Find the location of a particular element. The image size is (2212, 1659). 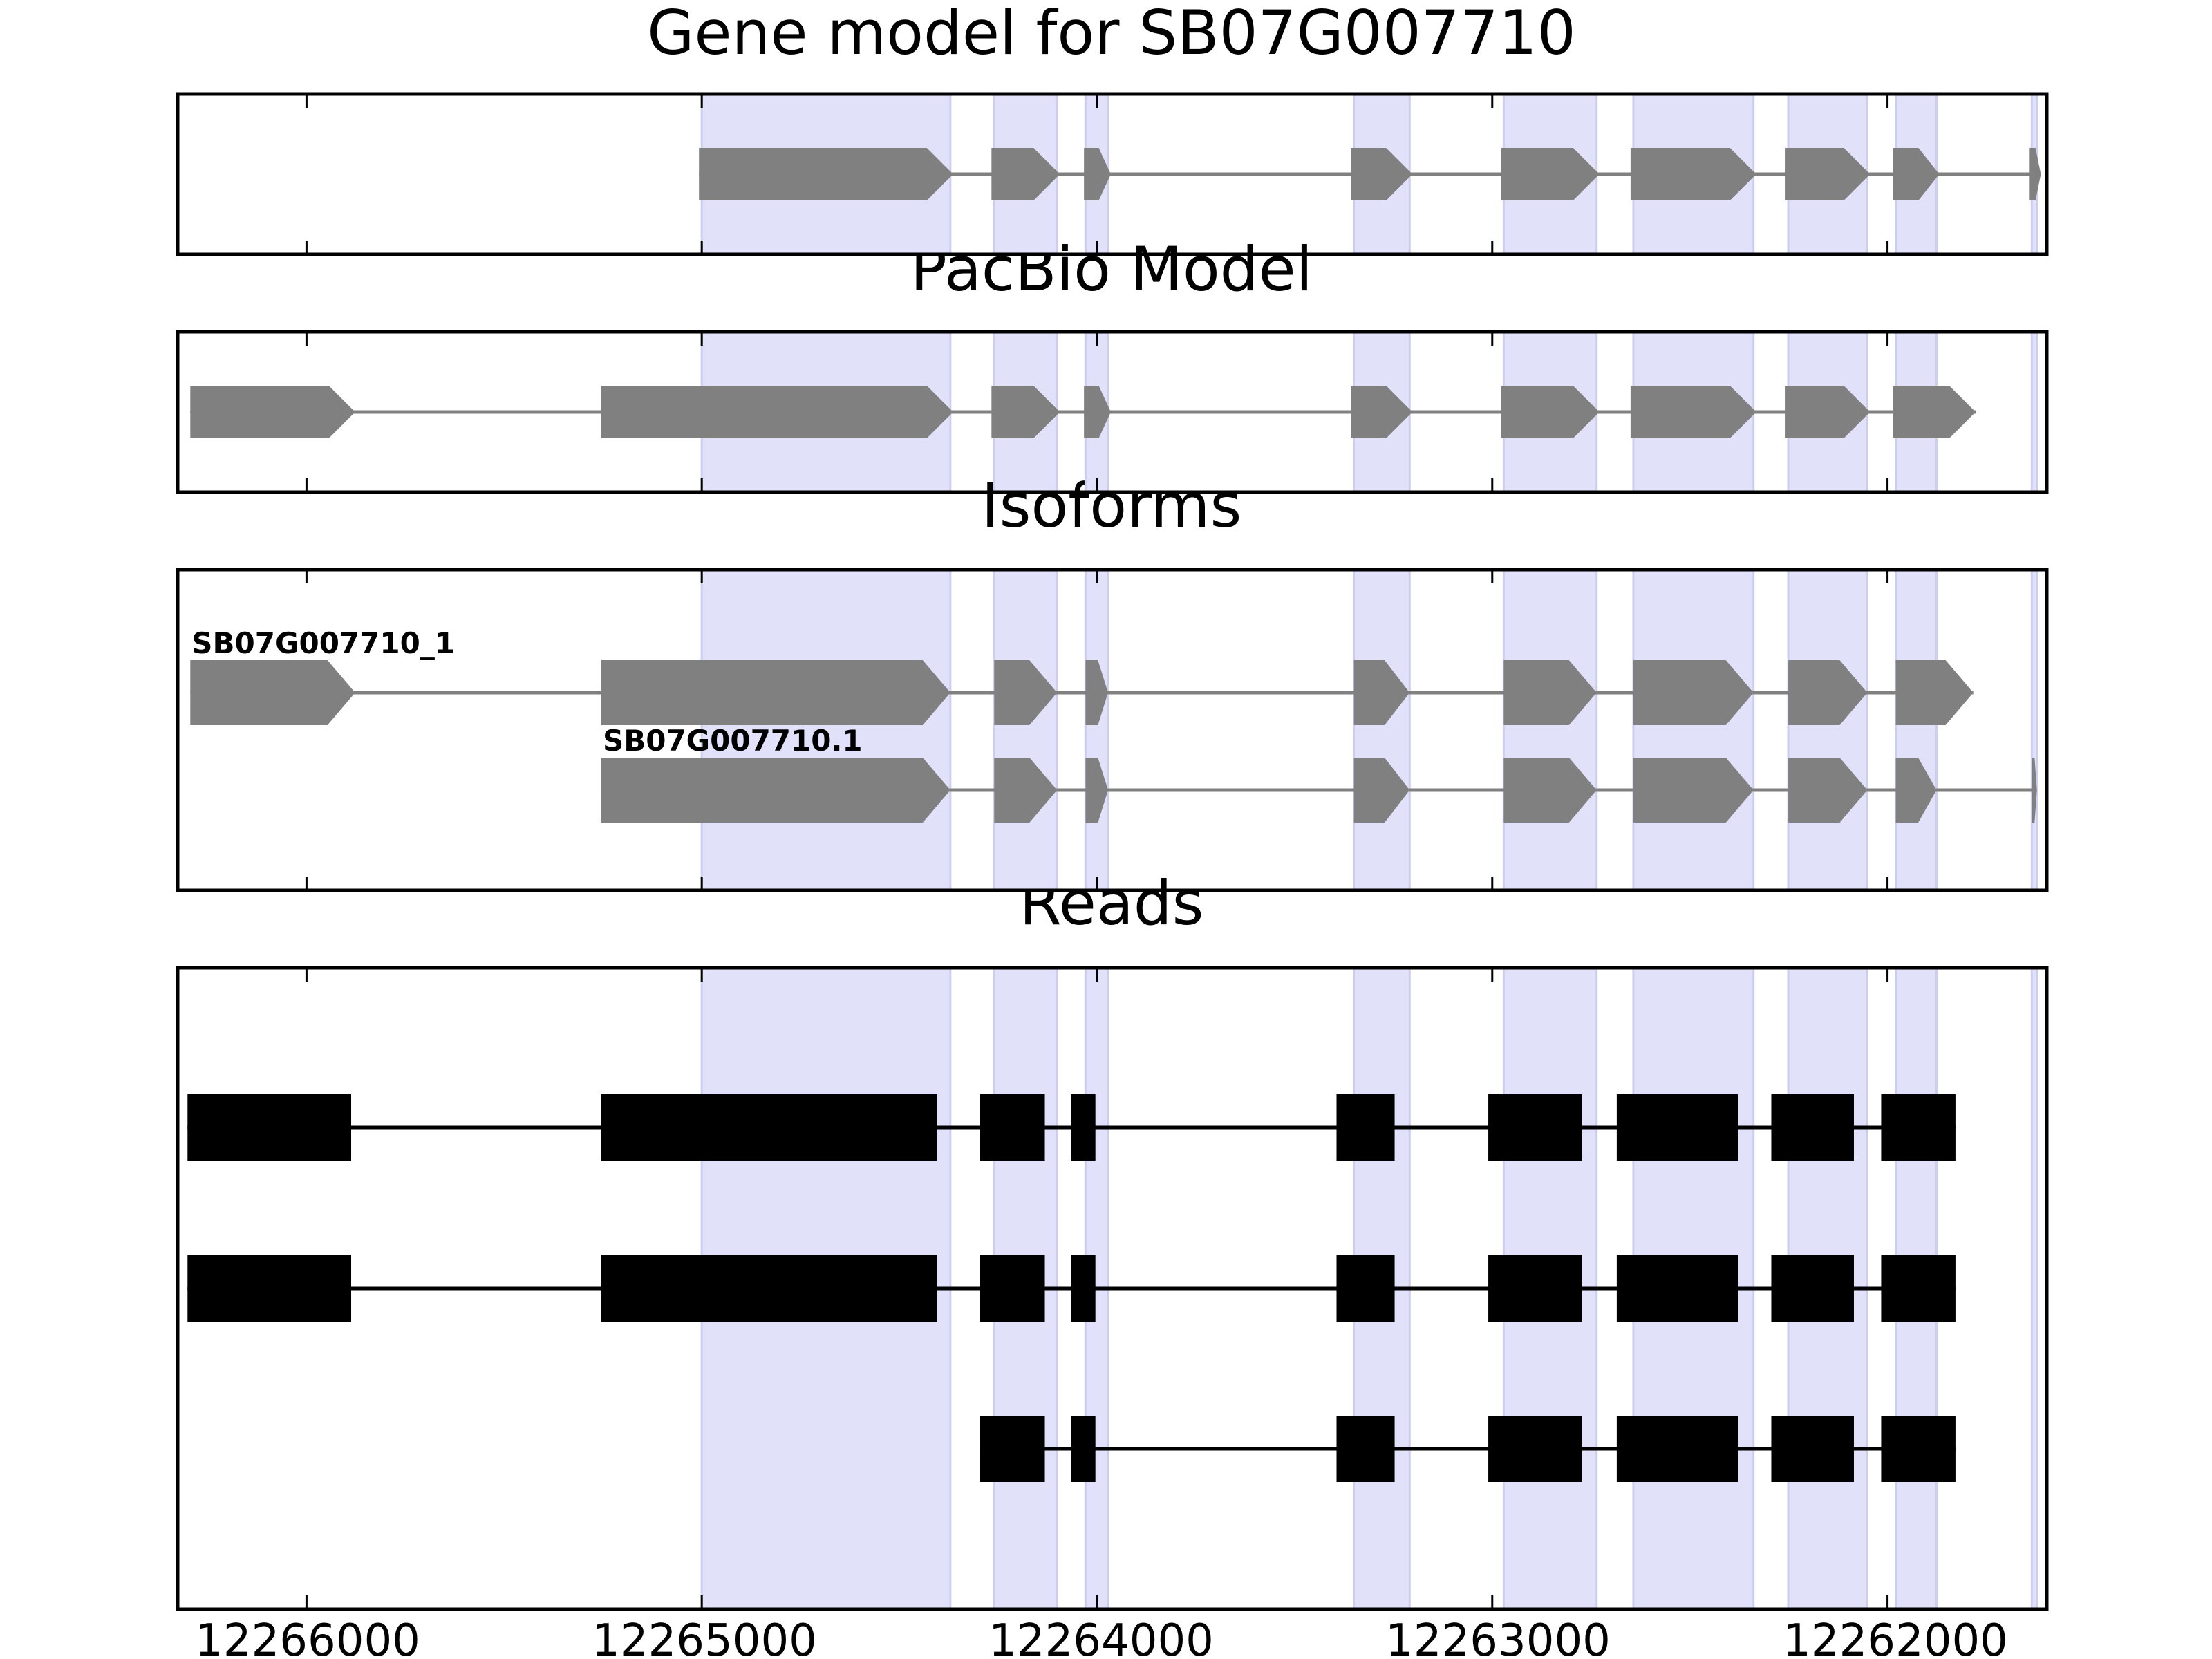

panel-title-pacbio-model: PacBio Model is located at coordinates (1111, 269).